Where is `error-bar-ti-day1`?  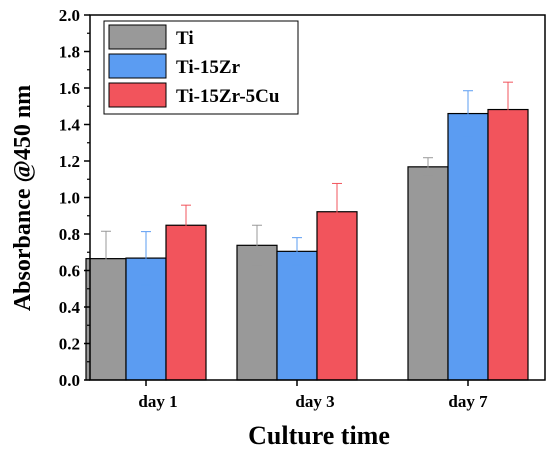
error-bar-ti-day1 is located at coordinates (106, 258).